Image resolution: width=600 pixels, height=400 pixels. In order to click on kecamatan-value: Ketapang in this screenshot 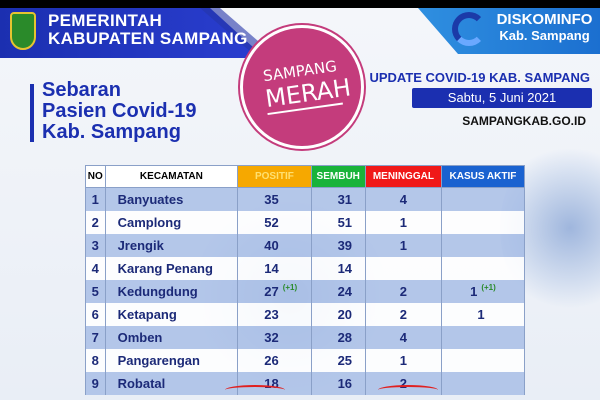, I will do `click(147, 314)`.